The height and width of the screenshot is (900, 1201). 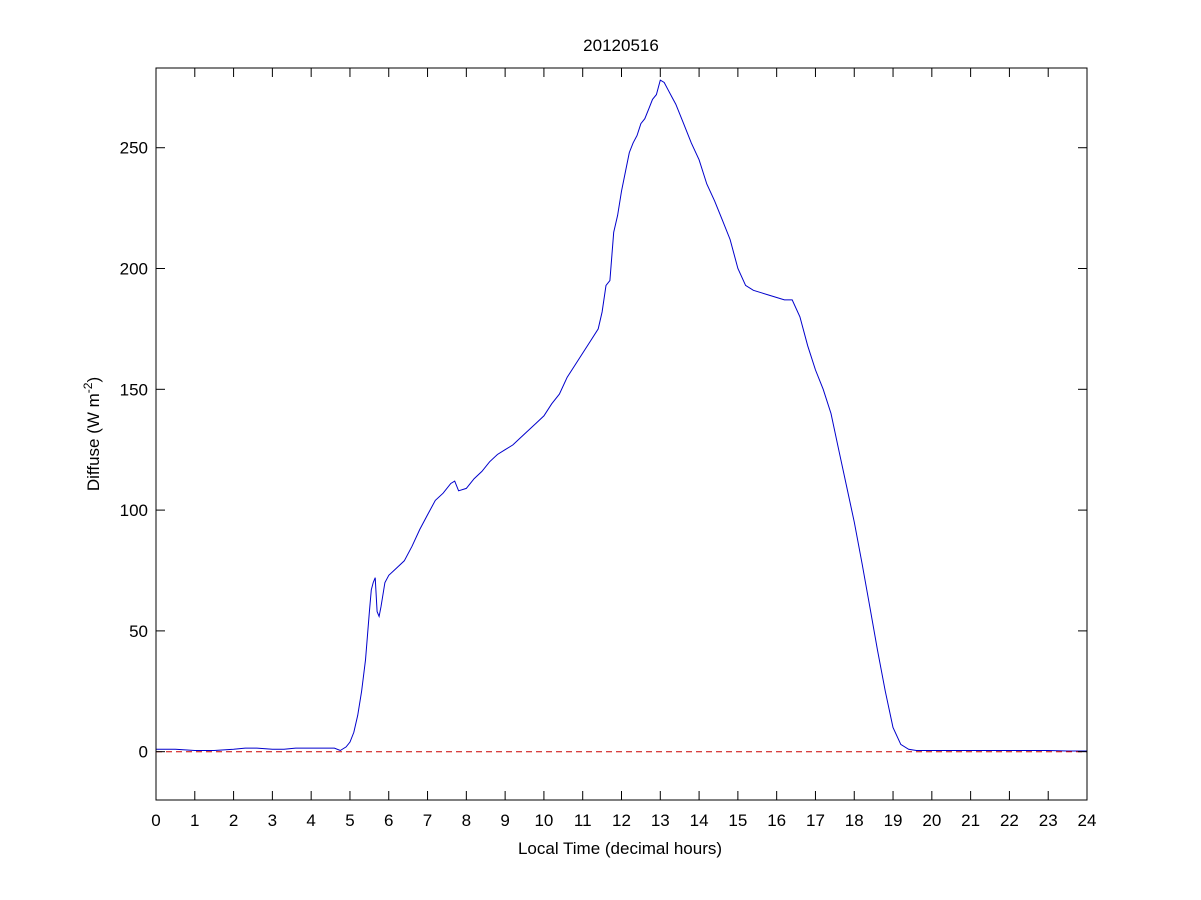 What do you see at coordinates (931, 820) in the screenshot?
I see `x-tick-label: 20` at bounding box center [931, 820].